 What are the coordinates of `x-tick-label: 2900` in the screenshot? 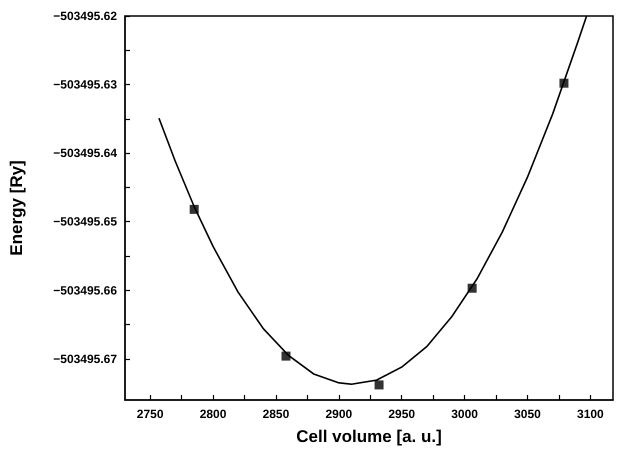 It's located at (338, 414).